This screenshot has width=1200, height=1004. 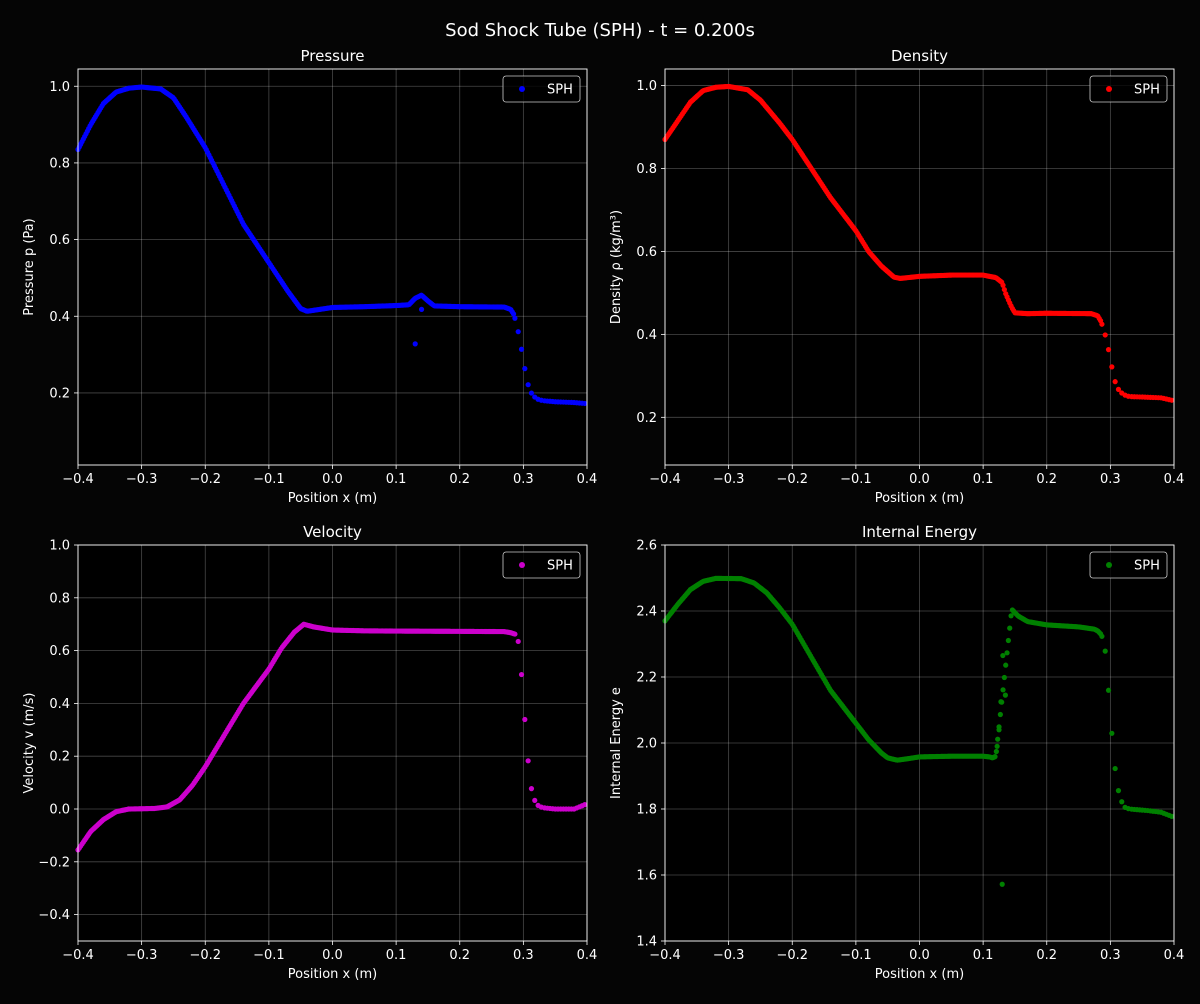 I want to click on density-x-tick-label: −0.1, so click(x=856, y=479).